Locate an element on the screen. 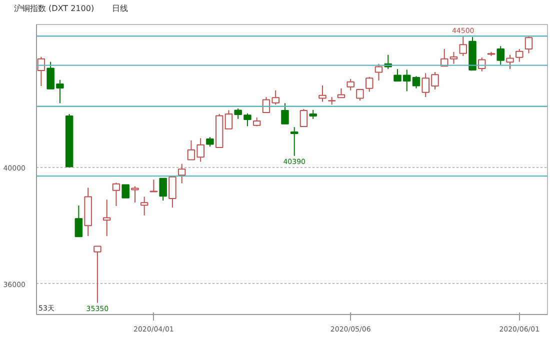  chart-subtitle: 日线 is located at coordinates (120, 8).